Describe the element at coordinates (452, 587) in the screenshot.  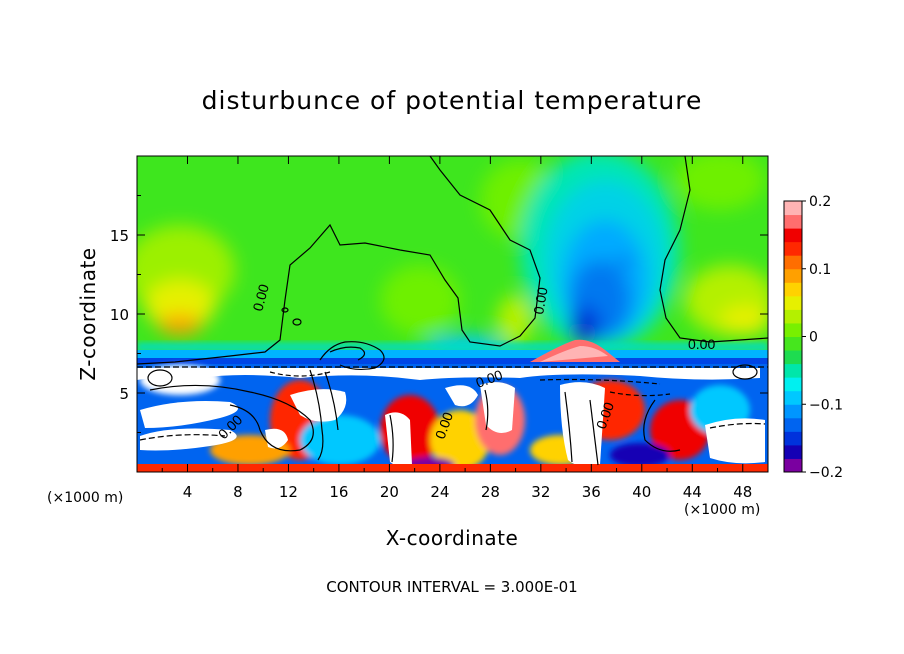
I see `contour-interval-note: CONTOUR INTERVAL = 3.000E-01` at that location.